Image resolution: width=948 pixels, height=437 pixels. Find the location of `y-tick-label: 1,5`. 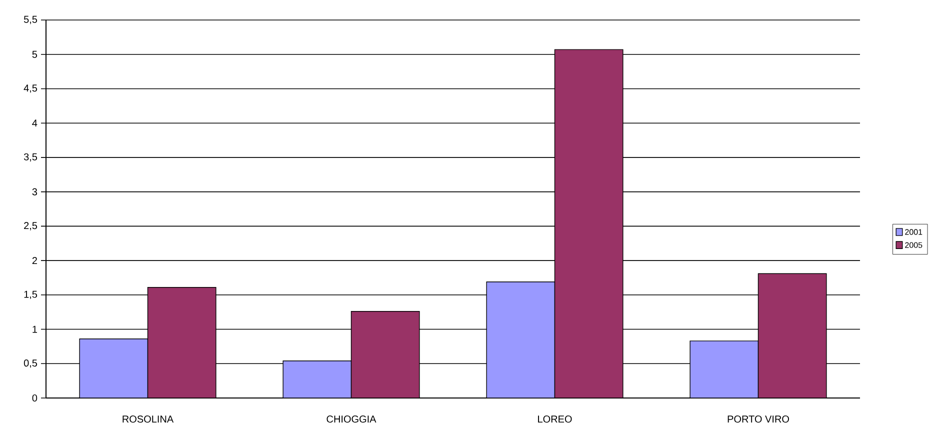

y-tick-label: 1,5 is located at coordinates (31, 294).